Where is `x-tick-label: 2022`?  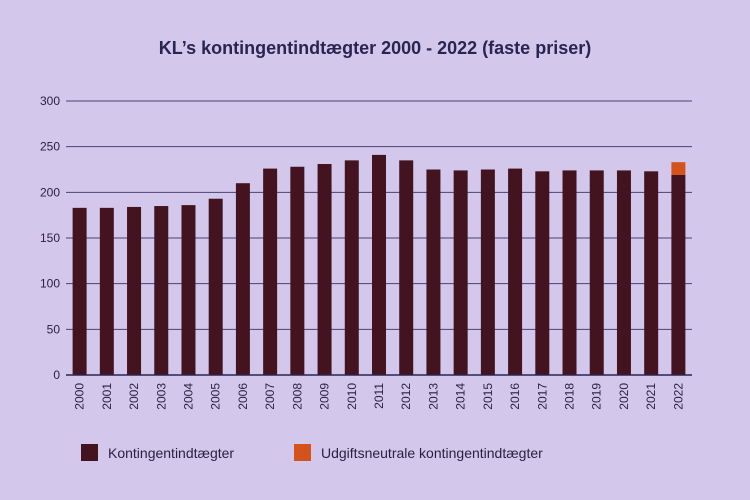 x-tick-label: 2022 is located at coordinates (678, 396).